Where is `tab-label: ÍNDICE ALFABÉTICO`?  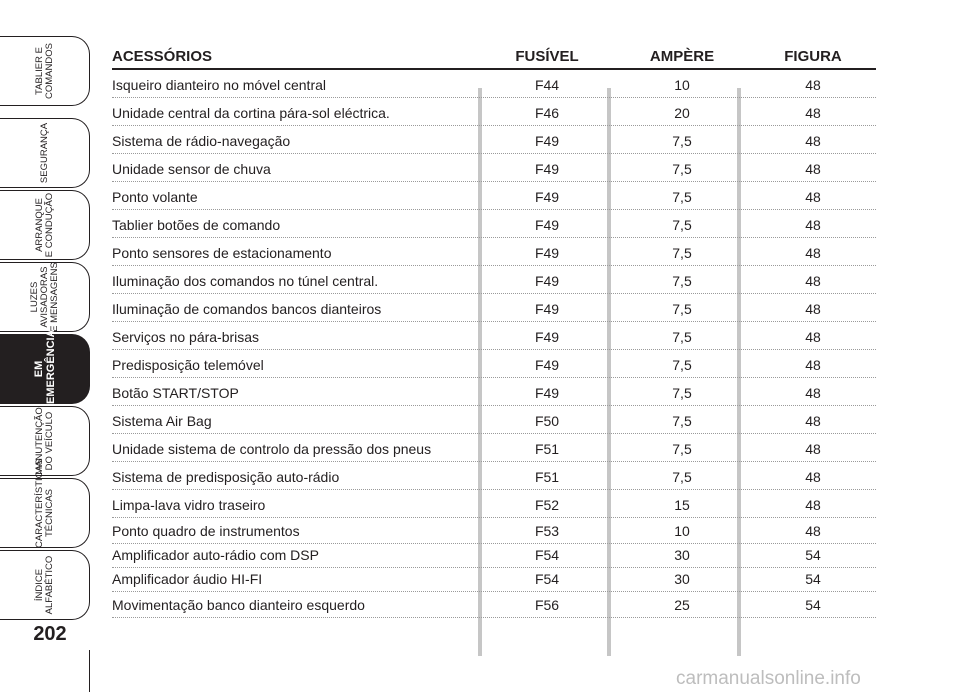
tab-label: ÍNDICE ALFABÉTICO is located at coordinates (44, 585).